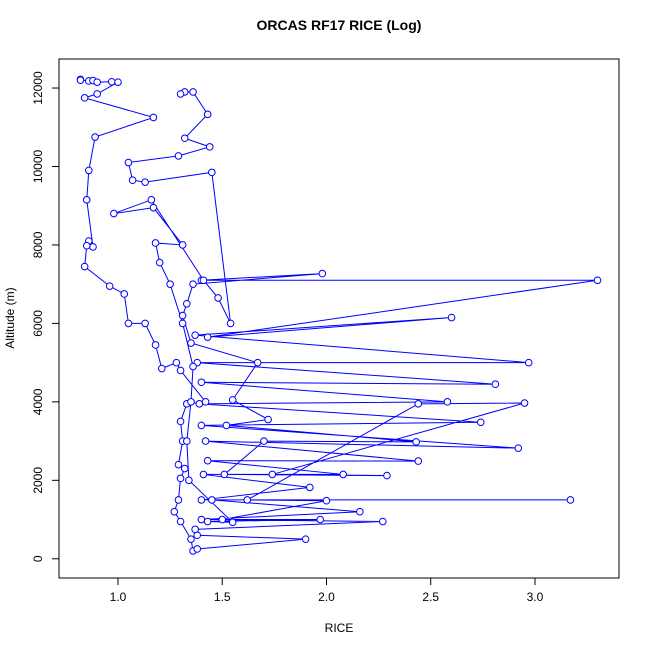 This screenshot has width=650, height=650. What do you see at coordinates (38, 323) in the screenshot?
I see `y-tick-label: 6000` at bounding box center [38, 323].